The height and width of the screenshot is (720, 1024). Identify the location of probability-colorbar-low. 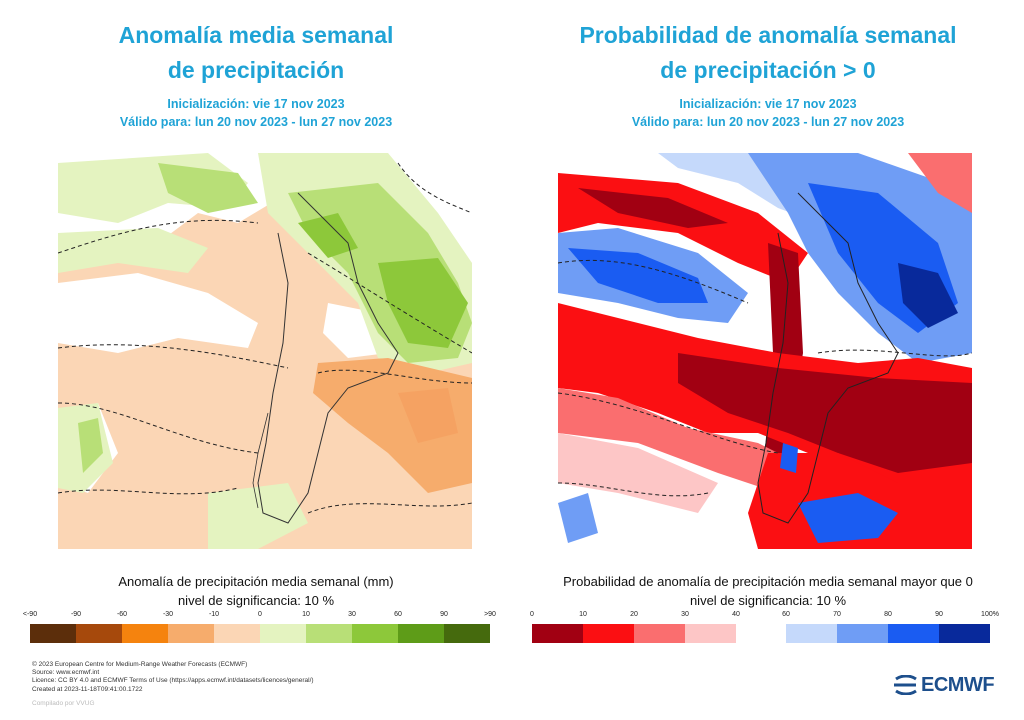
(634, 633).